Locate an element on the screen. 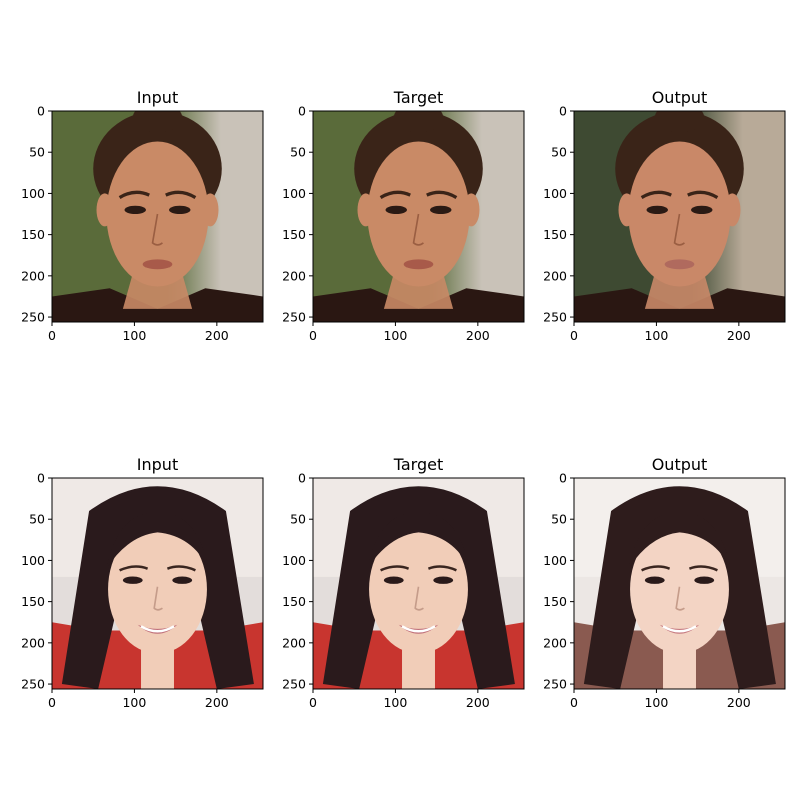 The height and width of the screenshot is (800, 800). right-ear is located at coordinates (210, 210).